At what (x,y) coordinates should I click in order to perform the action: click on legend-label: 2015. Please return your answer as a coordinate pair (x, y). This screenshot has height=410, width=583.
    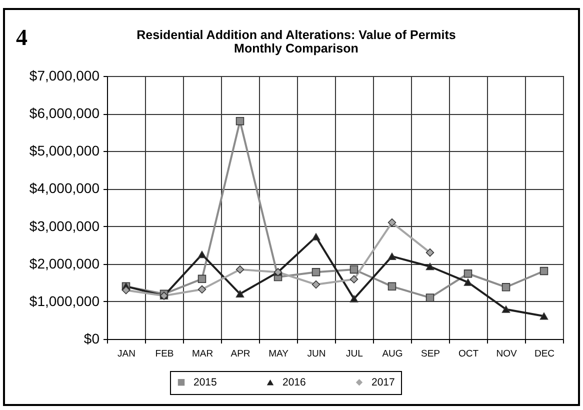
    Looking at the image, I should click on (206, 382).